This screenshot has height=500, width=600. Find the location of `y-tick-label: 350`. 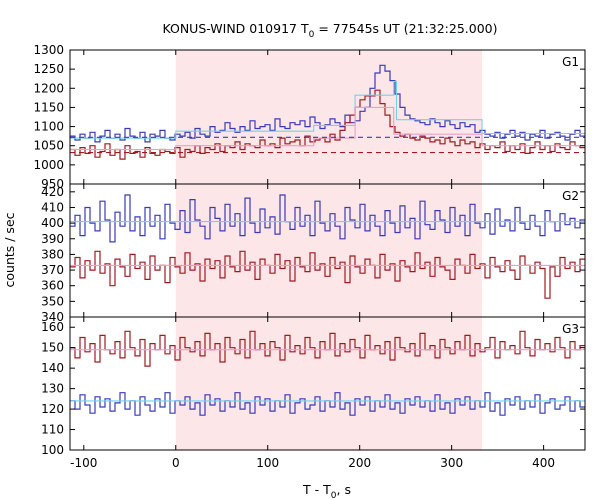

y-tick-label: 350 is located at coordinates (52, 301).